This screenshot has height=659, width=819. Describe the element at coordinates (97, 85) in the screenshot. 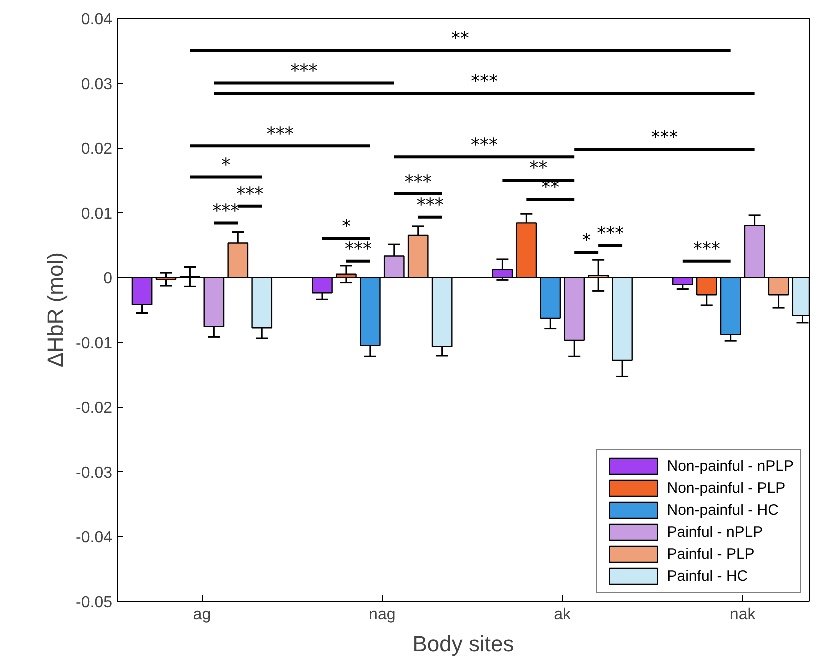

I see `y-tick-label: 0.03` at that location.